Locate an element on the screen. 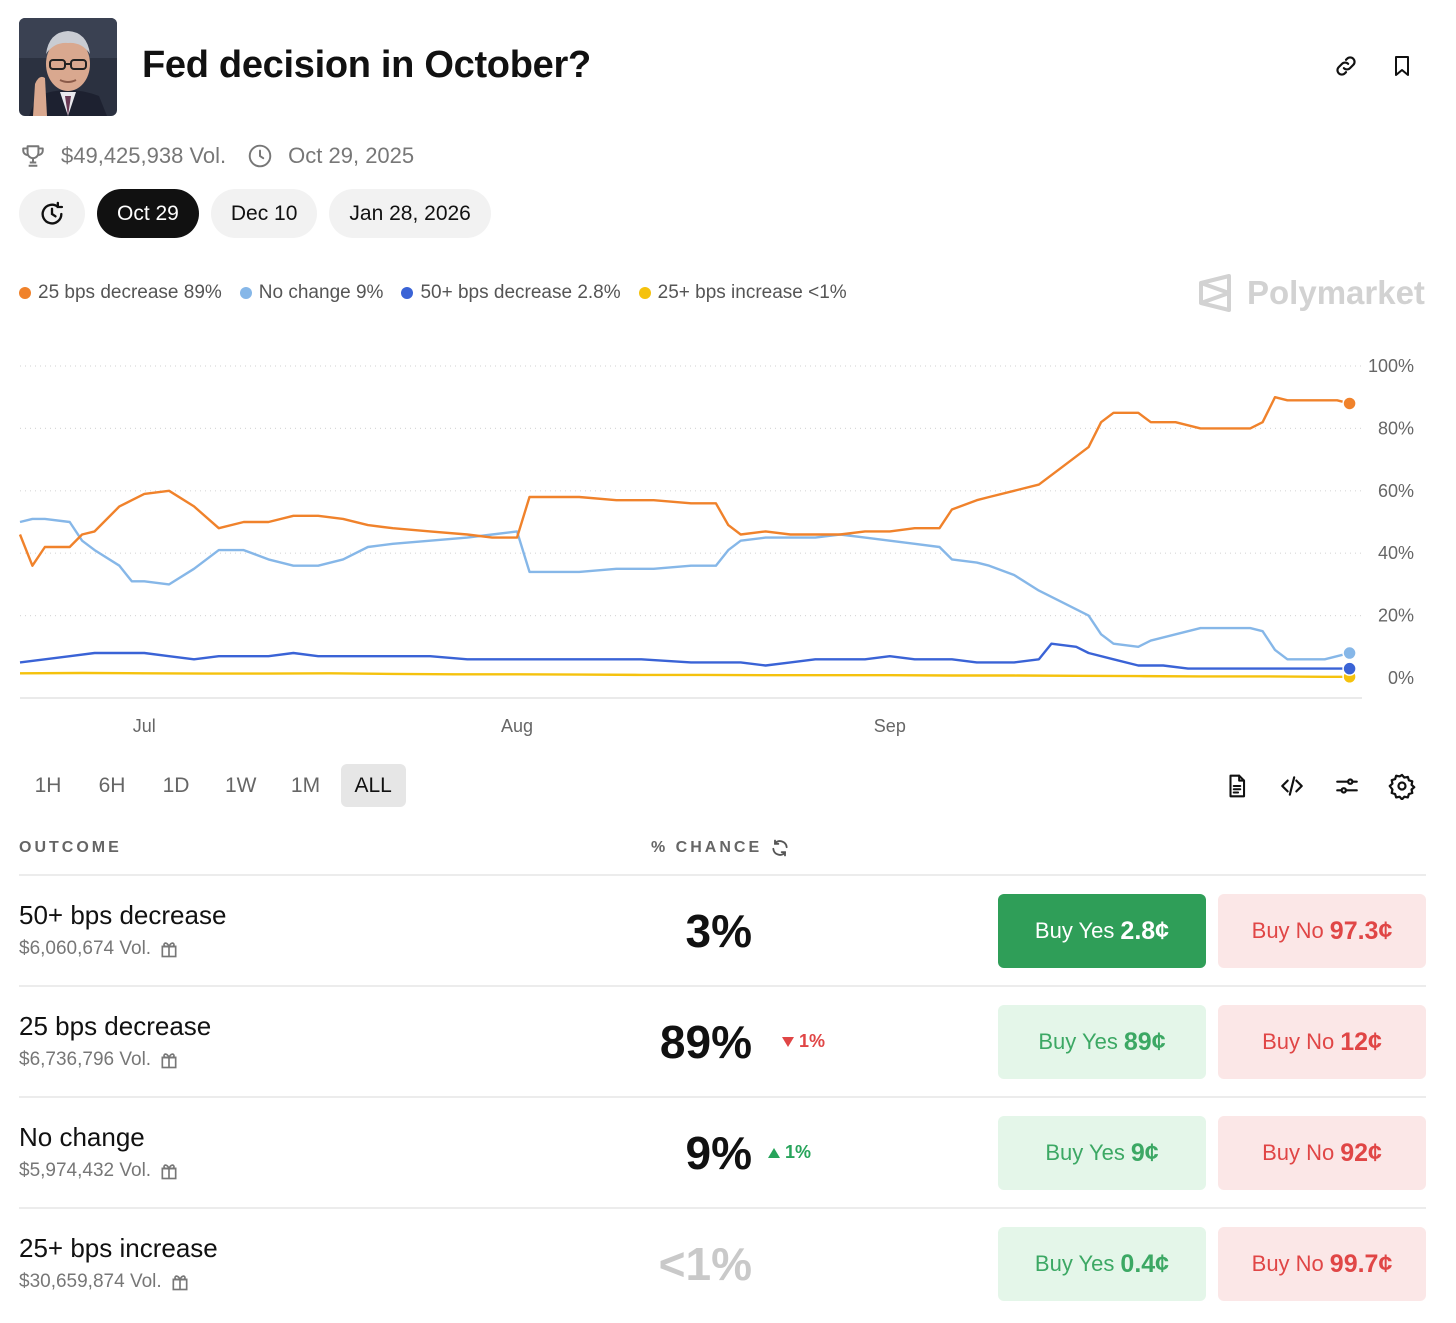 The image size is (1456, 1323). legend-25bps-decrease: 25 bps decrease 89% is located at coordinates (120, 293).